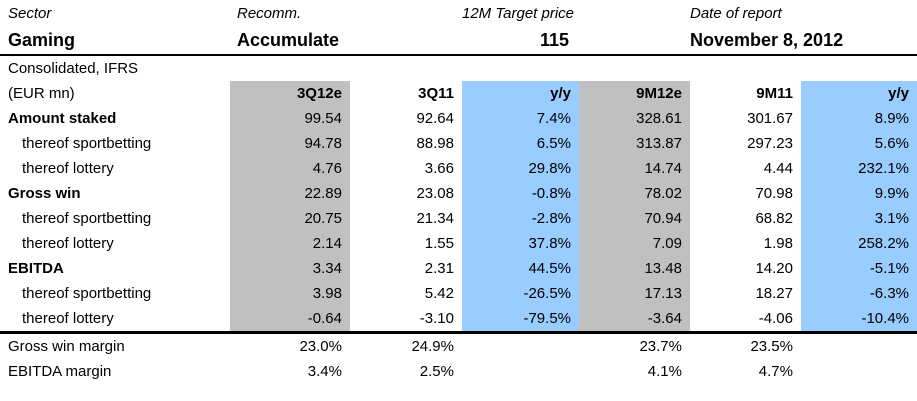 This screenshot has width=917, height=401. I want to click on sector-value: Gaming, so click(42, 40).